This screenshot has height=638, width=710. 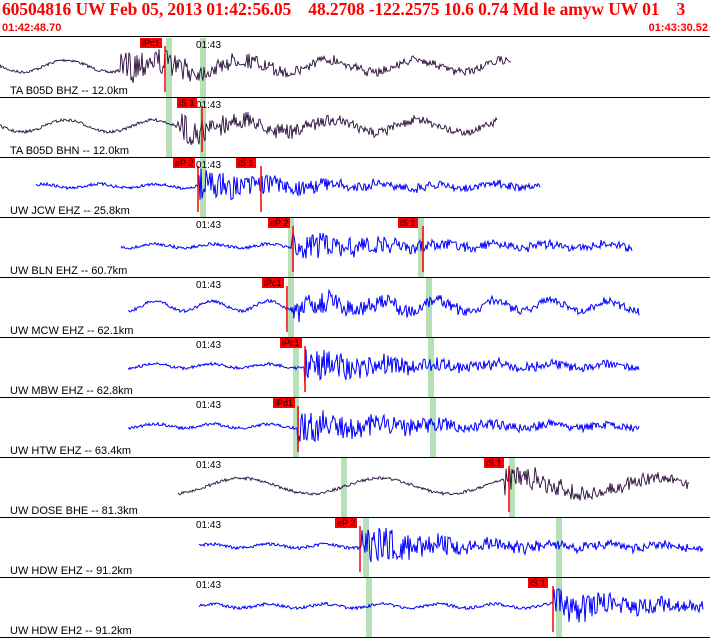 I want to click on seismogram-trace: 01:43 eP 2 iS 1 UW JCW EHZ -- 25.8km, so click(x=355, y=188).